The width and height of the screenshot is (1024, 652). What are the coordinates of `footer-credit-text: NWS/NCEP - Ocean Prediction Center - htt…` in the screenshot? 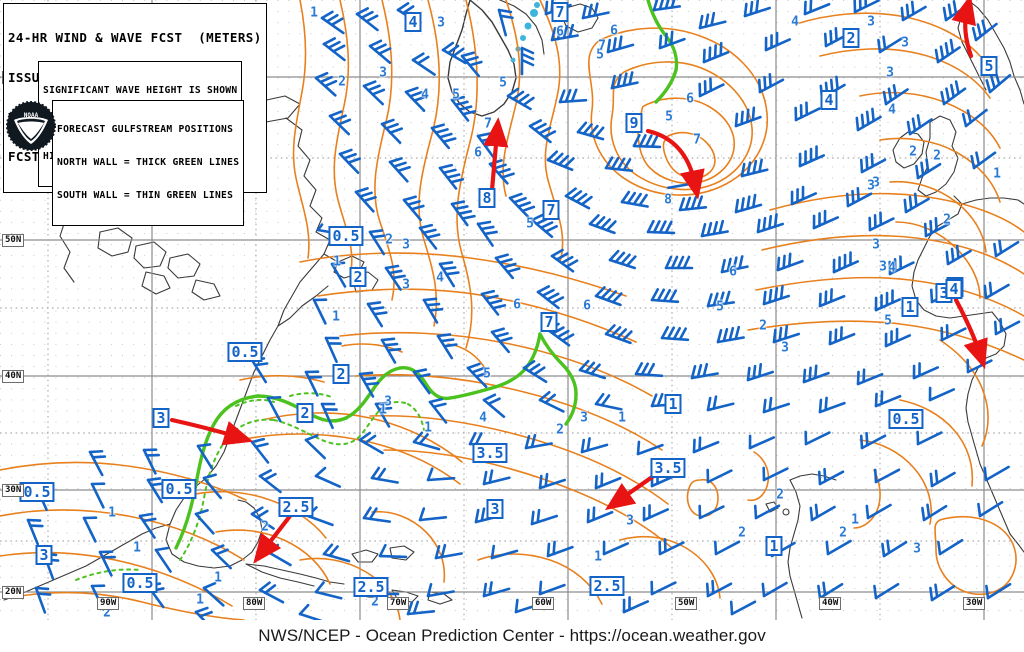 It's located at (512, 635).